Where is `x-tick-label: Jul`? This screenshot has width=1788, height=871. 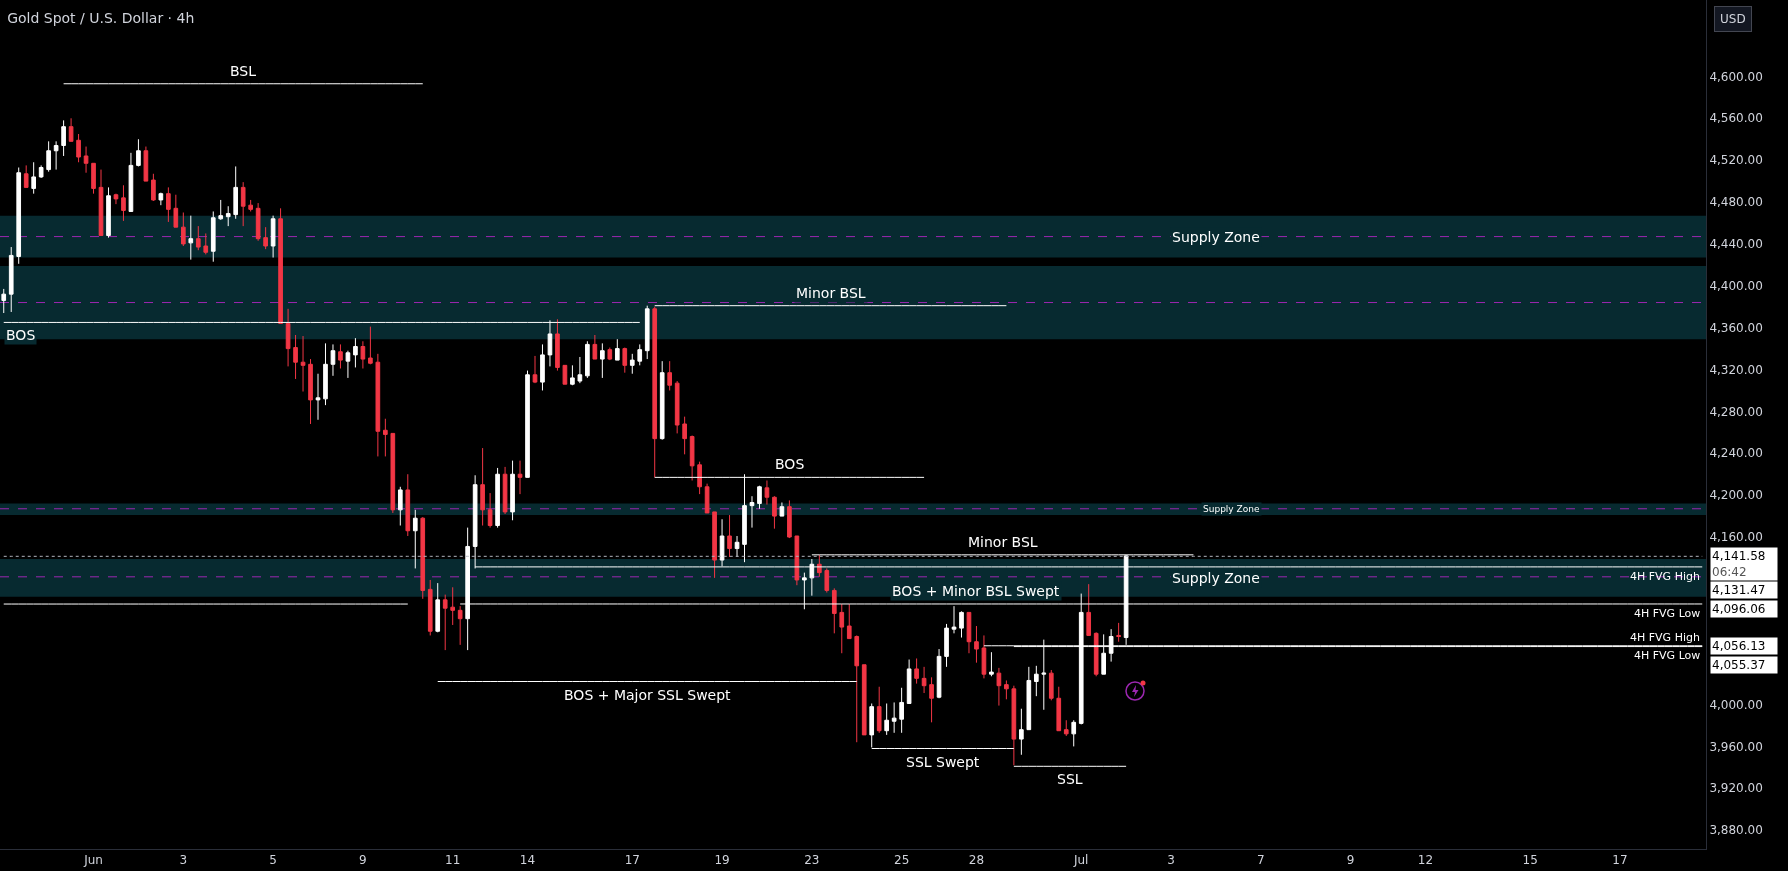
x-tick-label: Jul is located at coordinates (1080, 860).